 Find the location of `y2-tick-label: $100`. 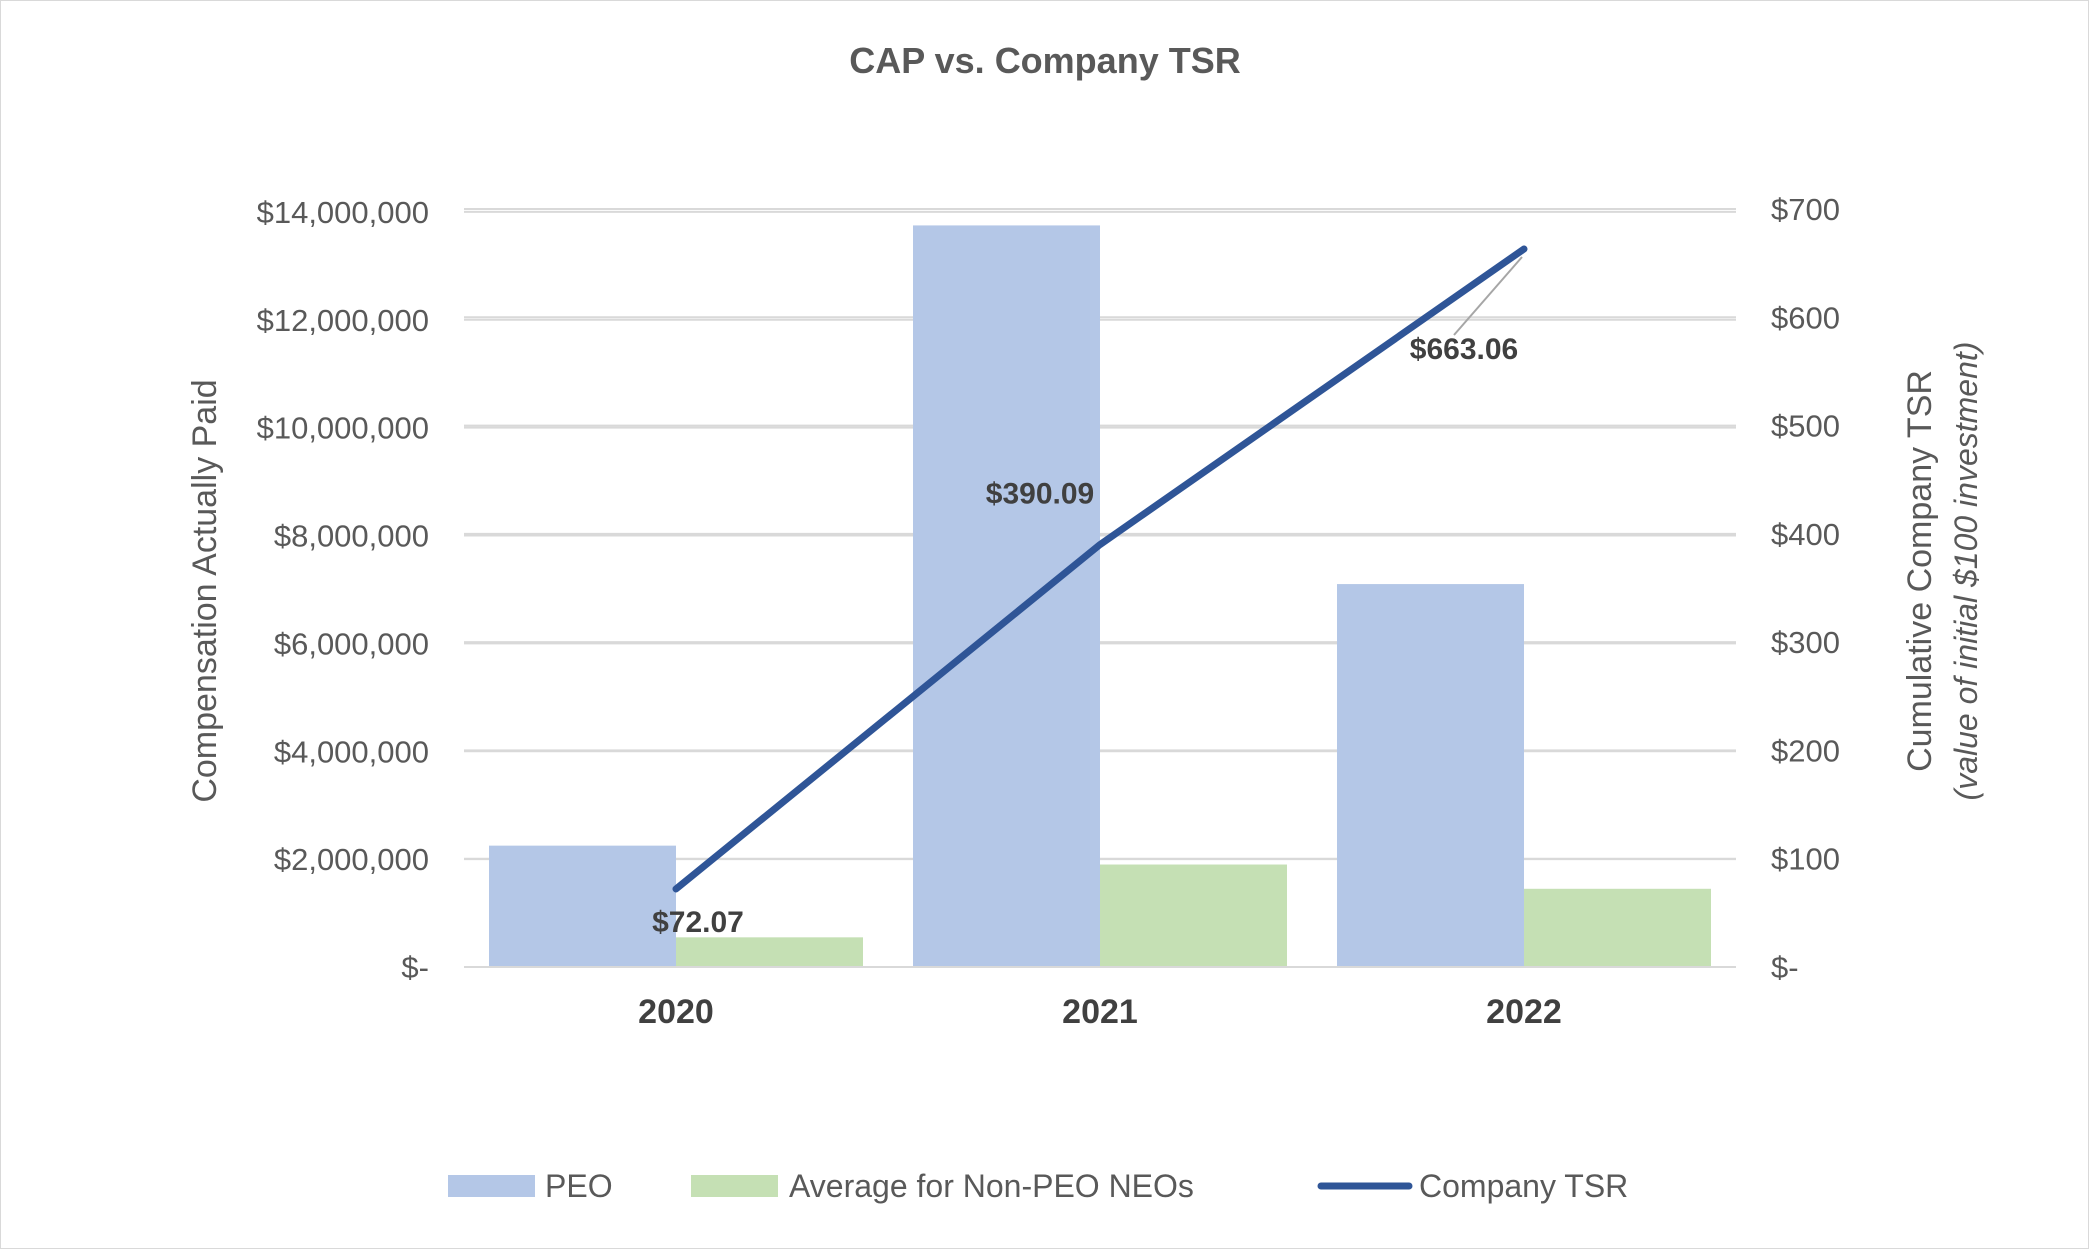

y2-tick-label: $100 is located at coordinates (1805, 859).